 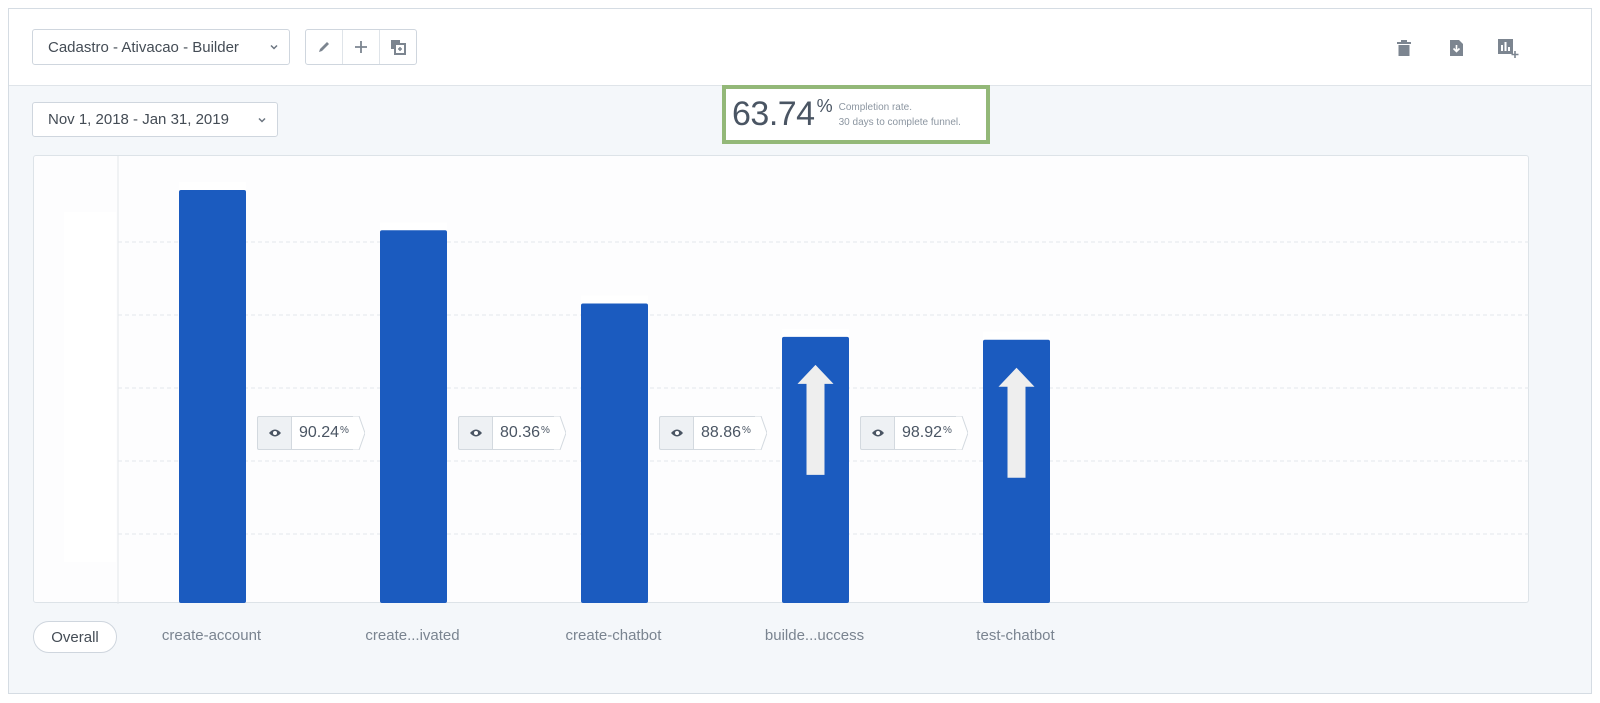 I want to click on step-label-3: create-chatbot, so click(x=613, y=635).